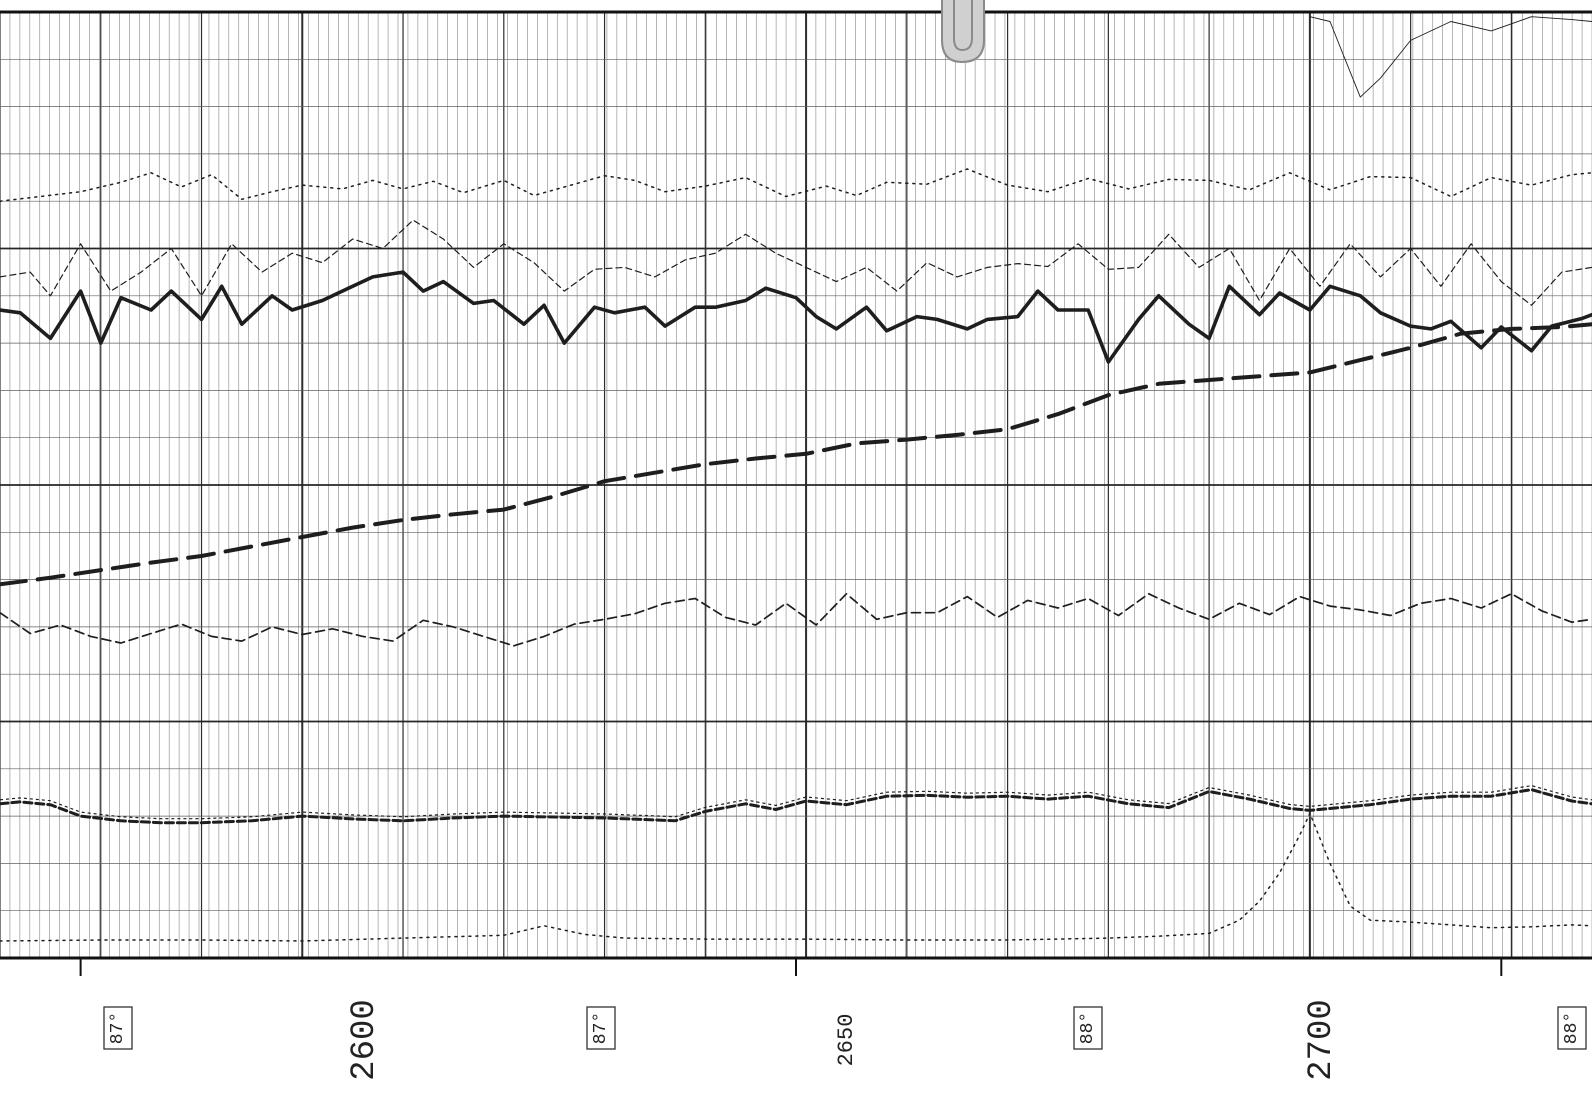  What do you see at coordinates (796, 877) in the screenshot?
I see `curve-bottom-dotted-bump` at bounding box center [796, 877].